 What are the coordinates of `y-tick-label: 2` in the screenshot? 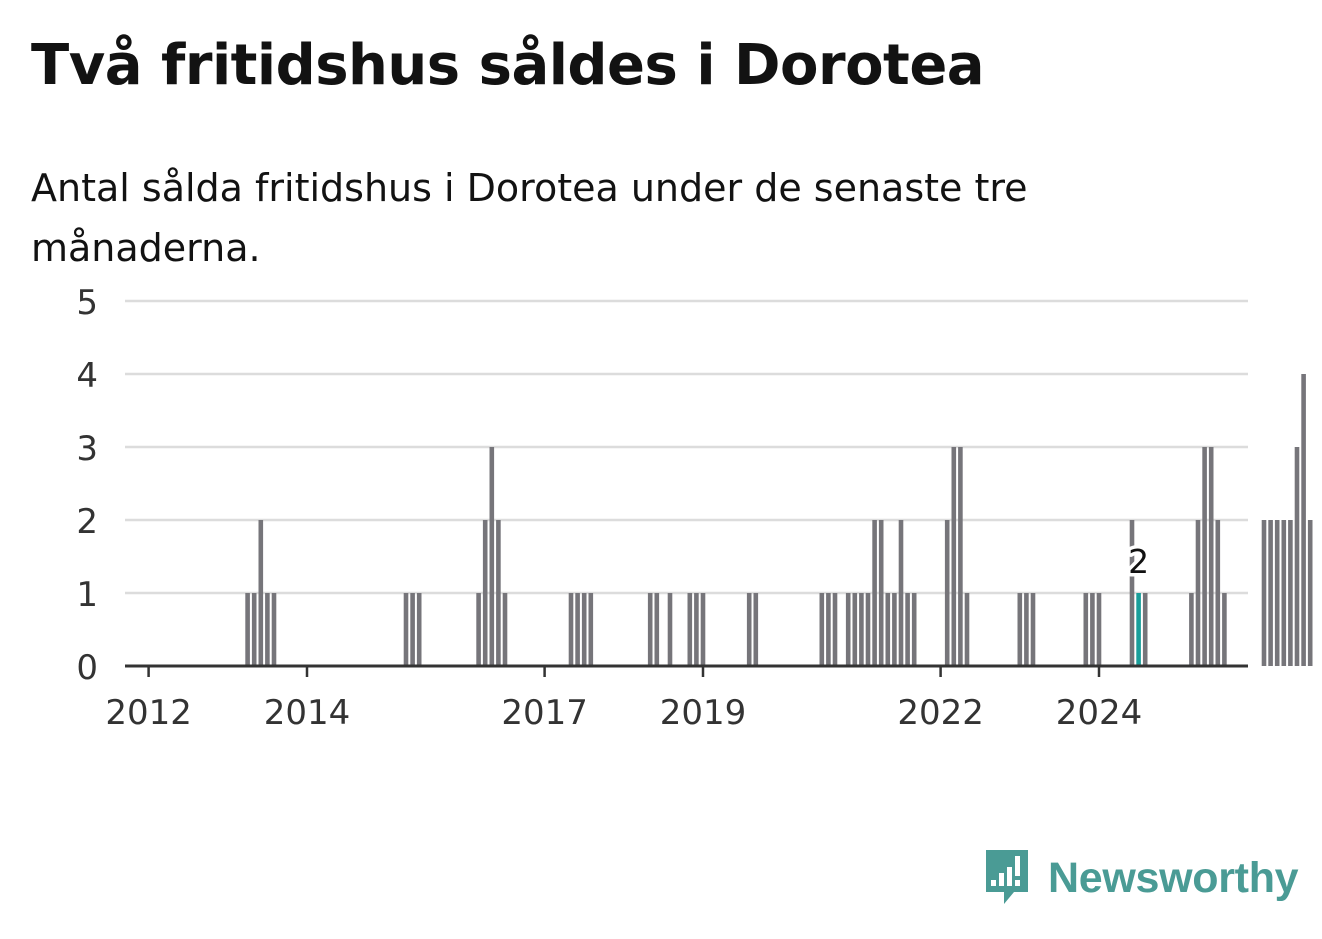 It's located at (87, 522).